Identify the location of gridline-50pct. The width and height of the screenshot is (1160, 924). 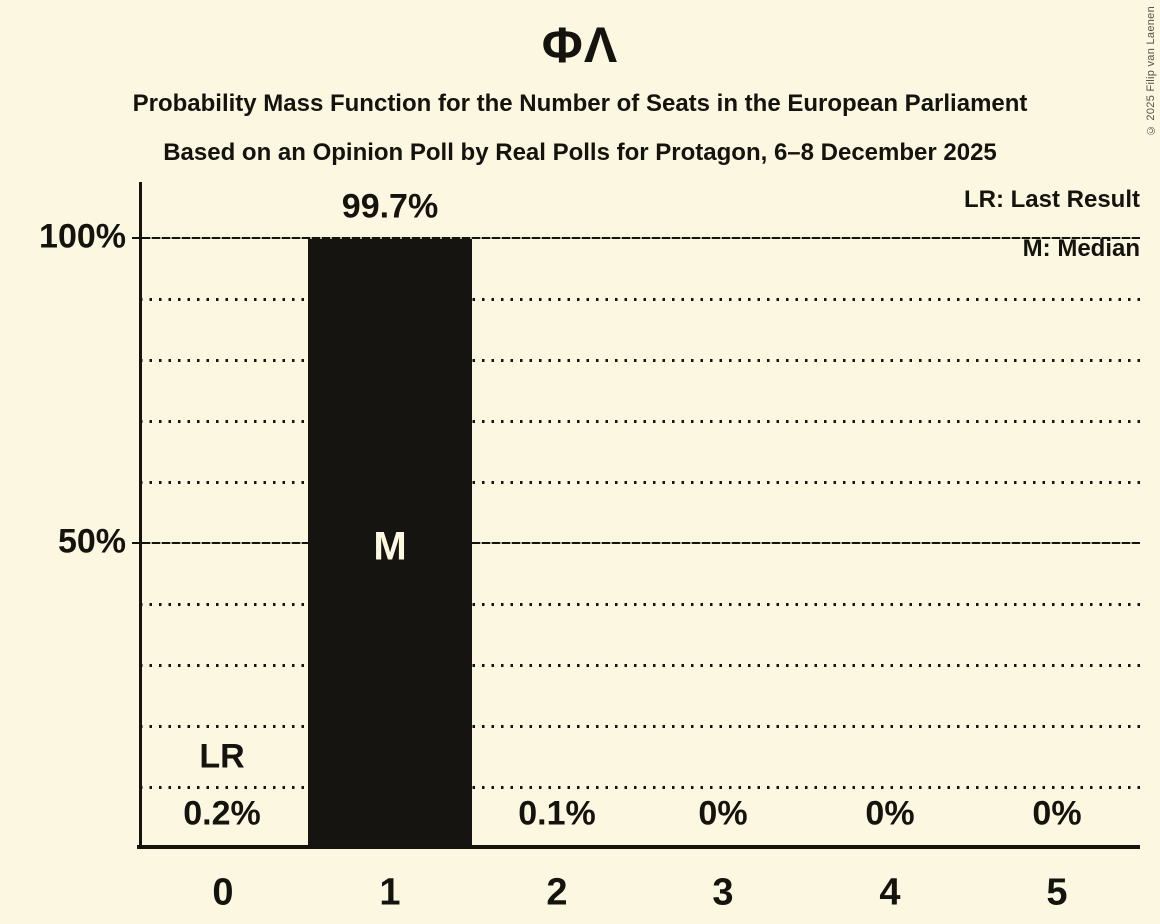
(636, 543).